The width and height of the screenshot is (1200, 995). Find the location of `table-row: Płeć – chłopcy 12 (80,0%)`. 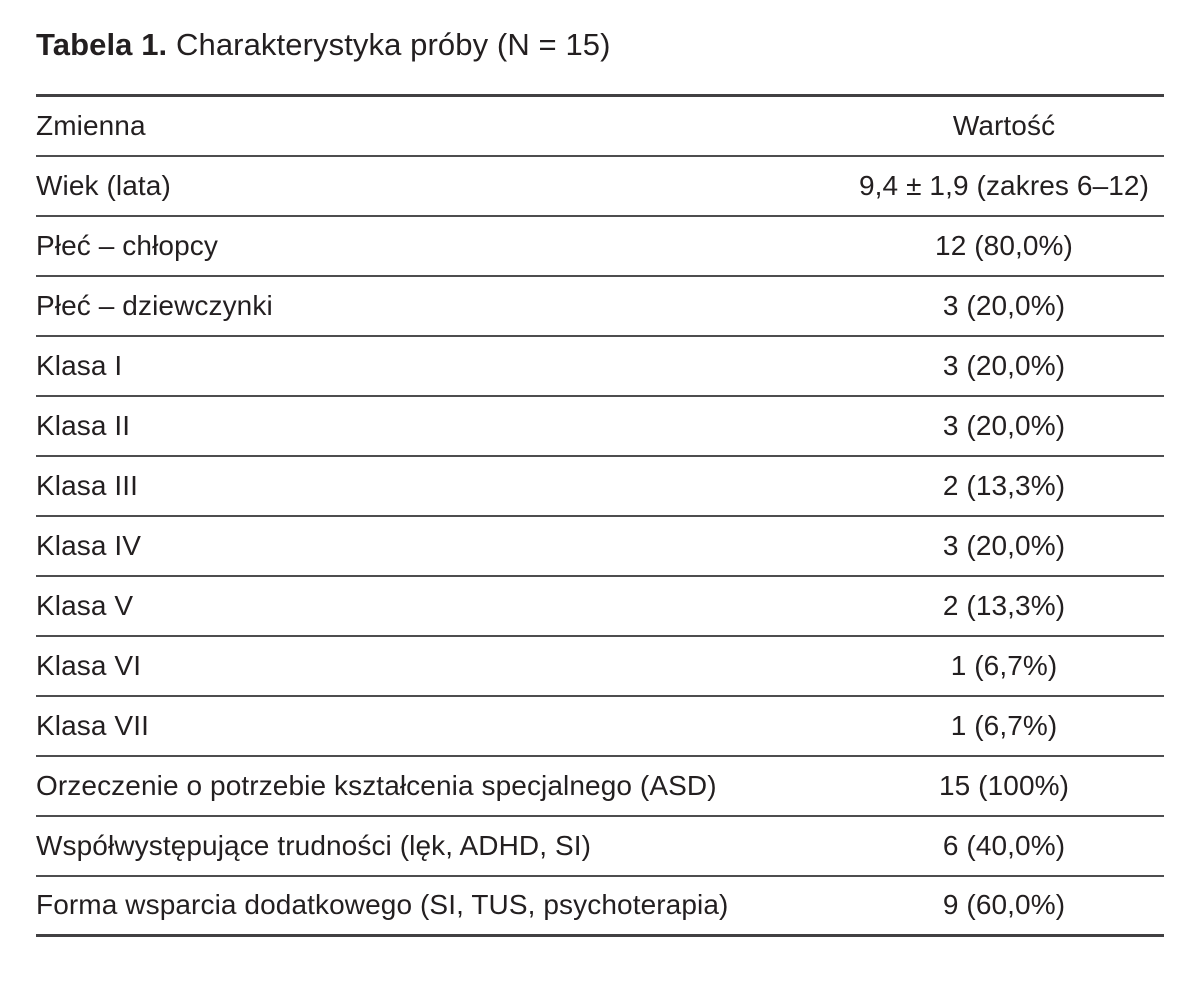

table-row: Płeć – chłopcy 12 (80,0%) is located at coordinates (600, 246).